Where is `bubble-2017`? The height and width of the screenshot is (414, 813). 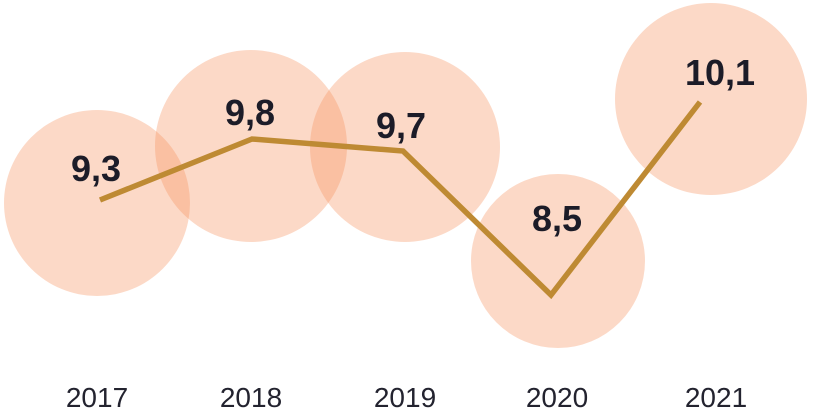
bubble-2017 is located at coordinates (97, 203).